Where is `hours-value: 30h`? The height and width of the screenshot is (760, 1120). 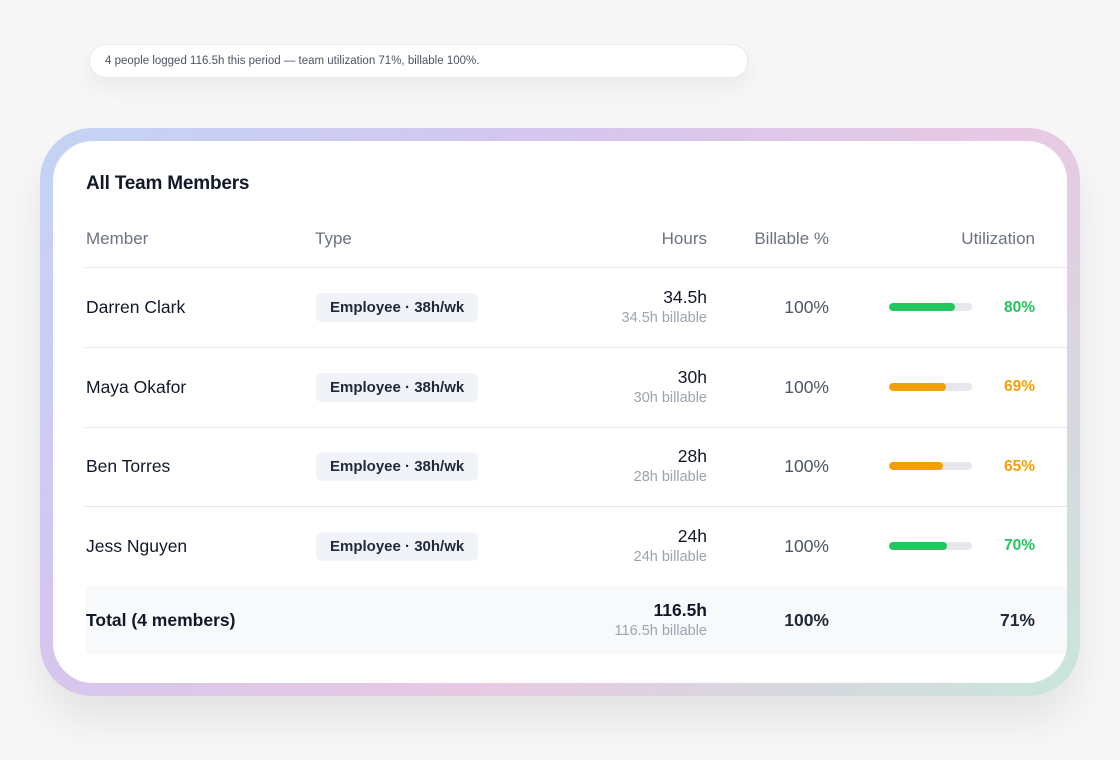
hours-value: 30h is located at coordinates (692, 376).